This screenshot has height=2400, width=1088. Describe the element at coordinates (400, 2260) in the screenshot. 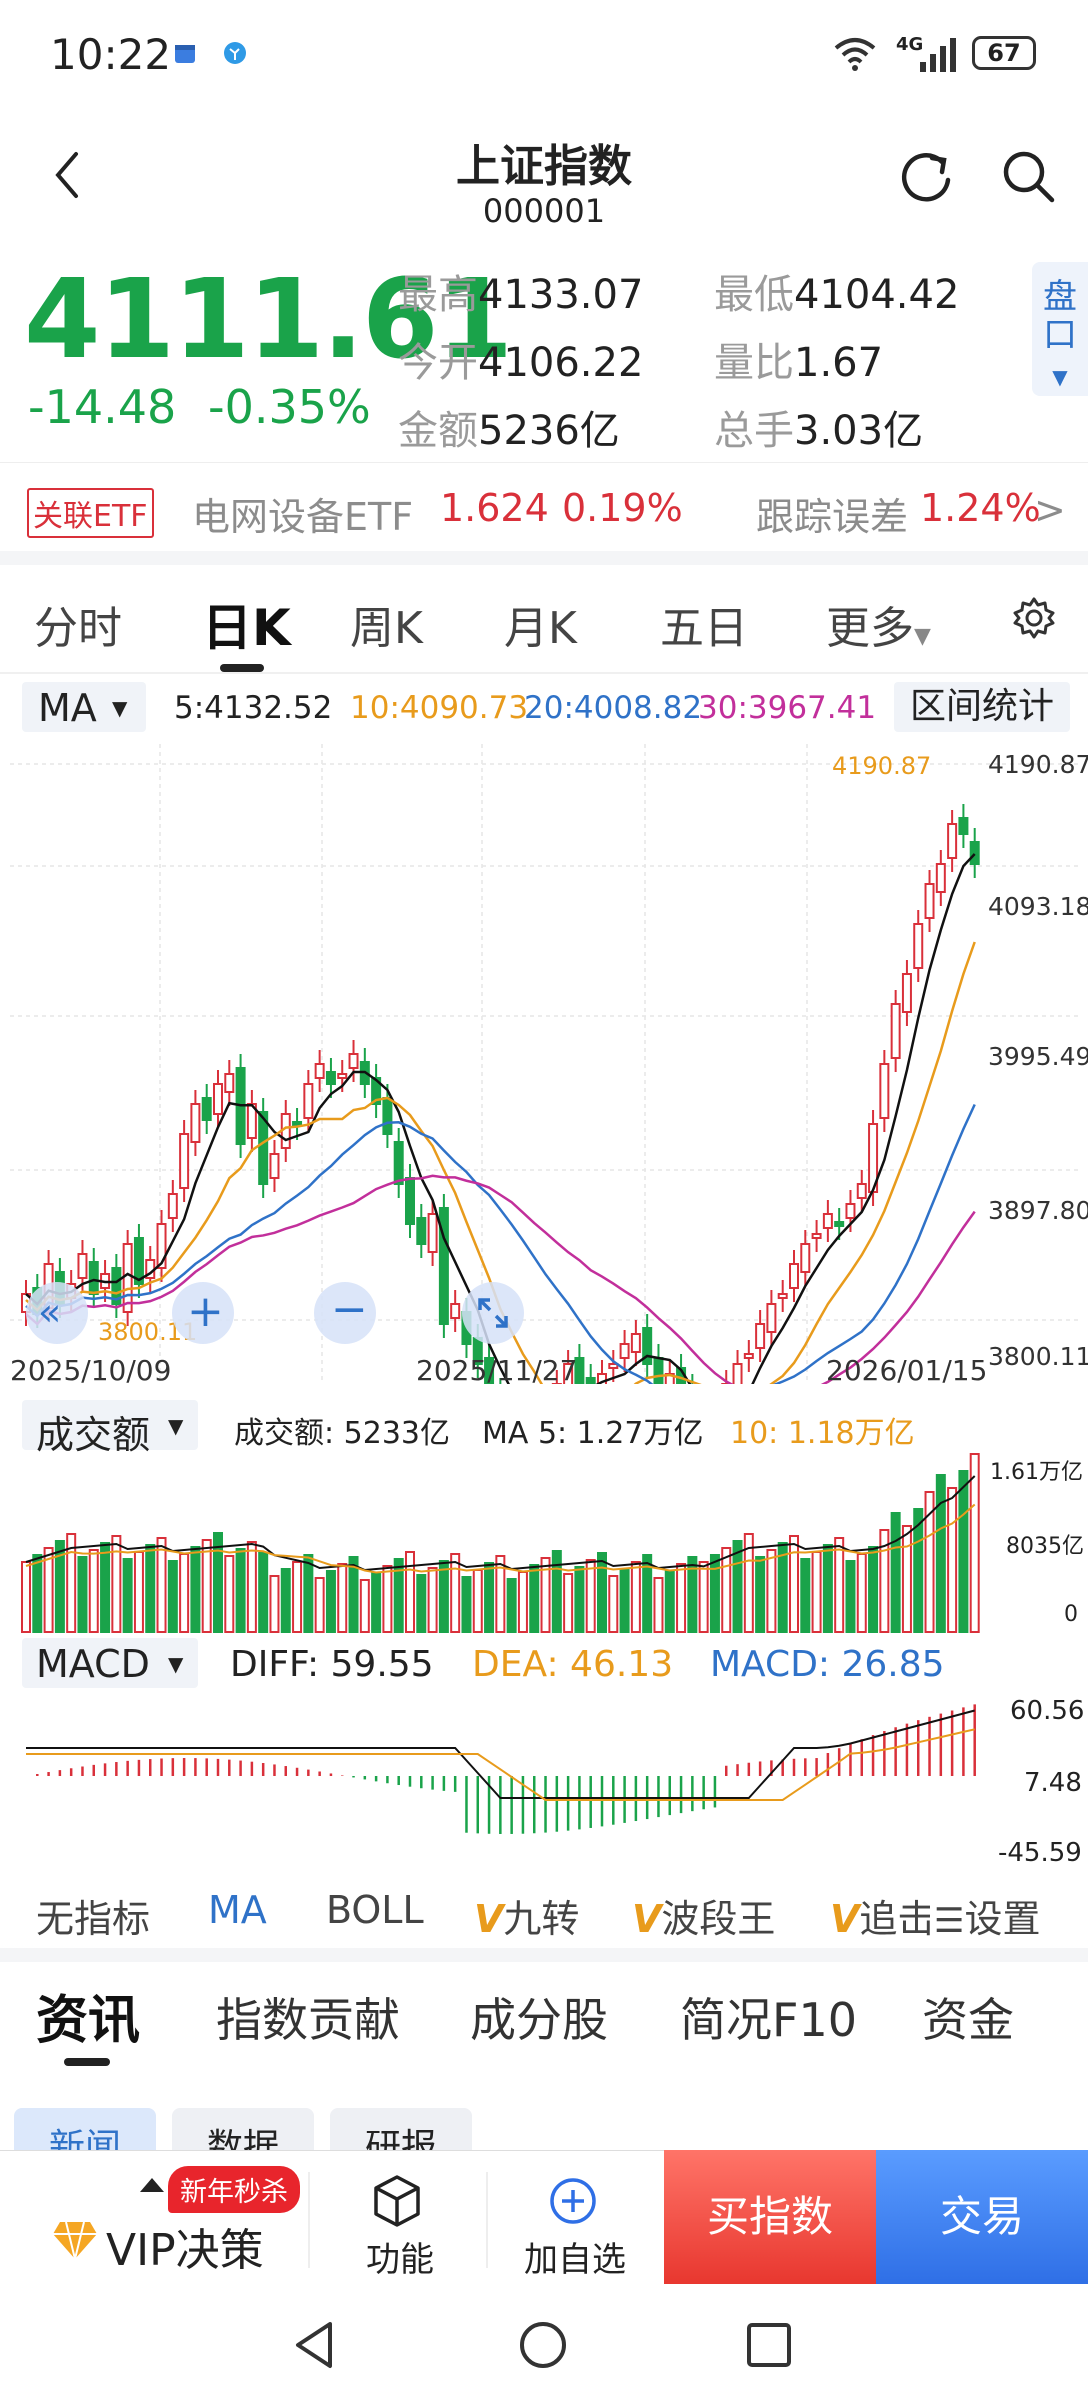

I see `function-button: 功能` at that location.